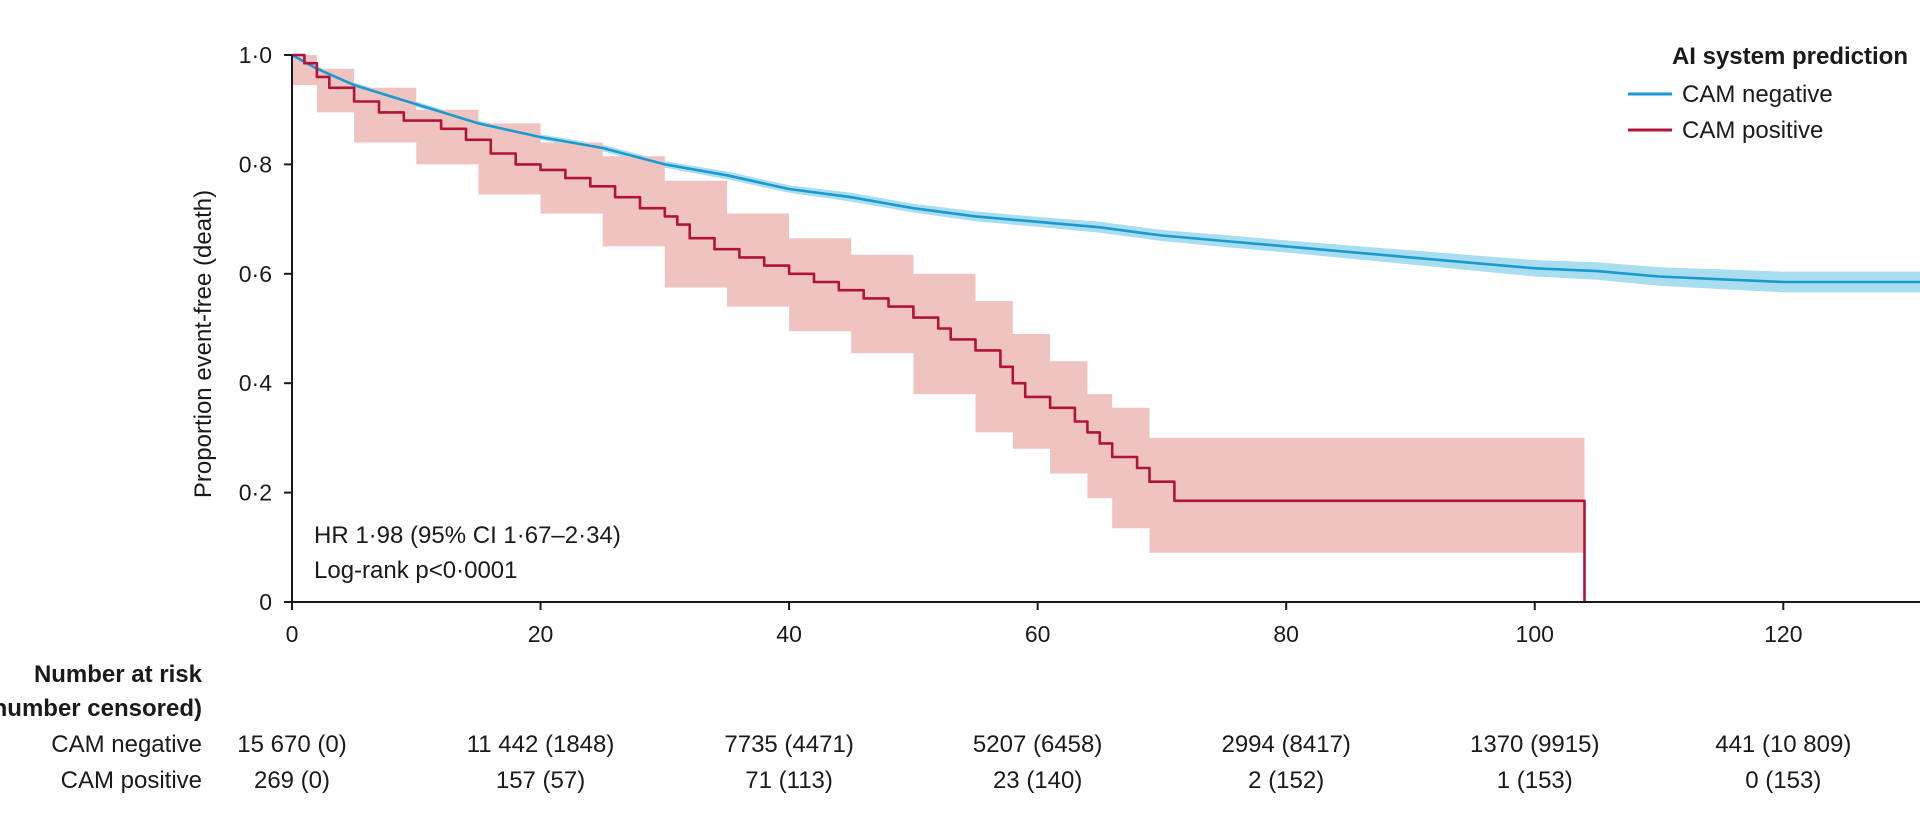 This screenshot has height=819, width=1920. What do you see at coordinates (415, 570) in the screenshot?
I see `log-rank-annotation: Log-rank p<0·0001` at bounding box center [415, 570].